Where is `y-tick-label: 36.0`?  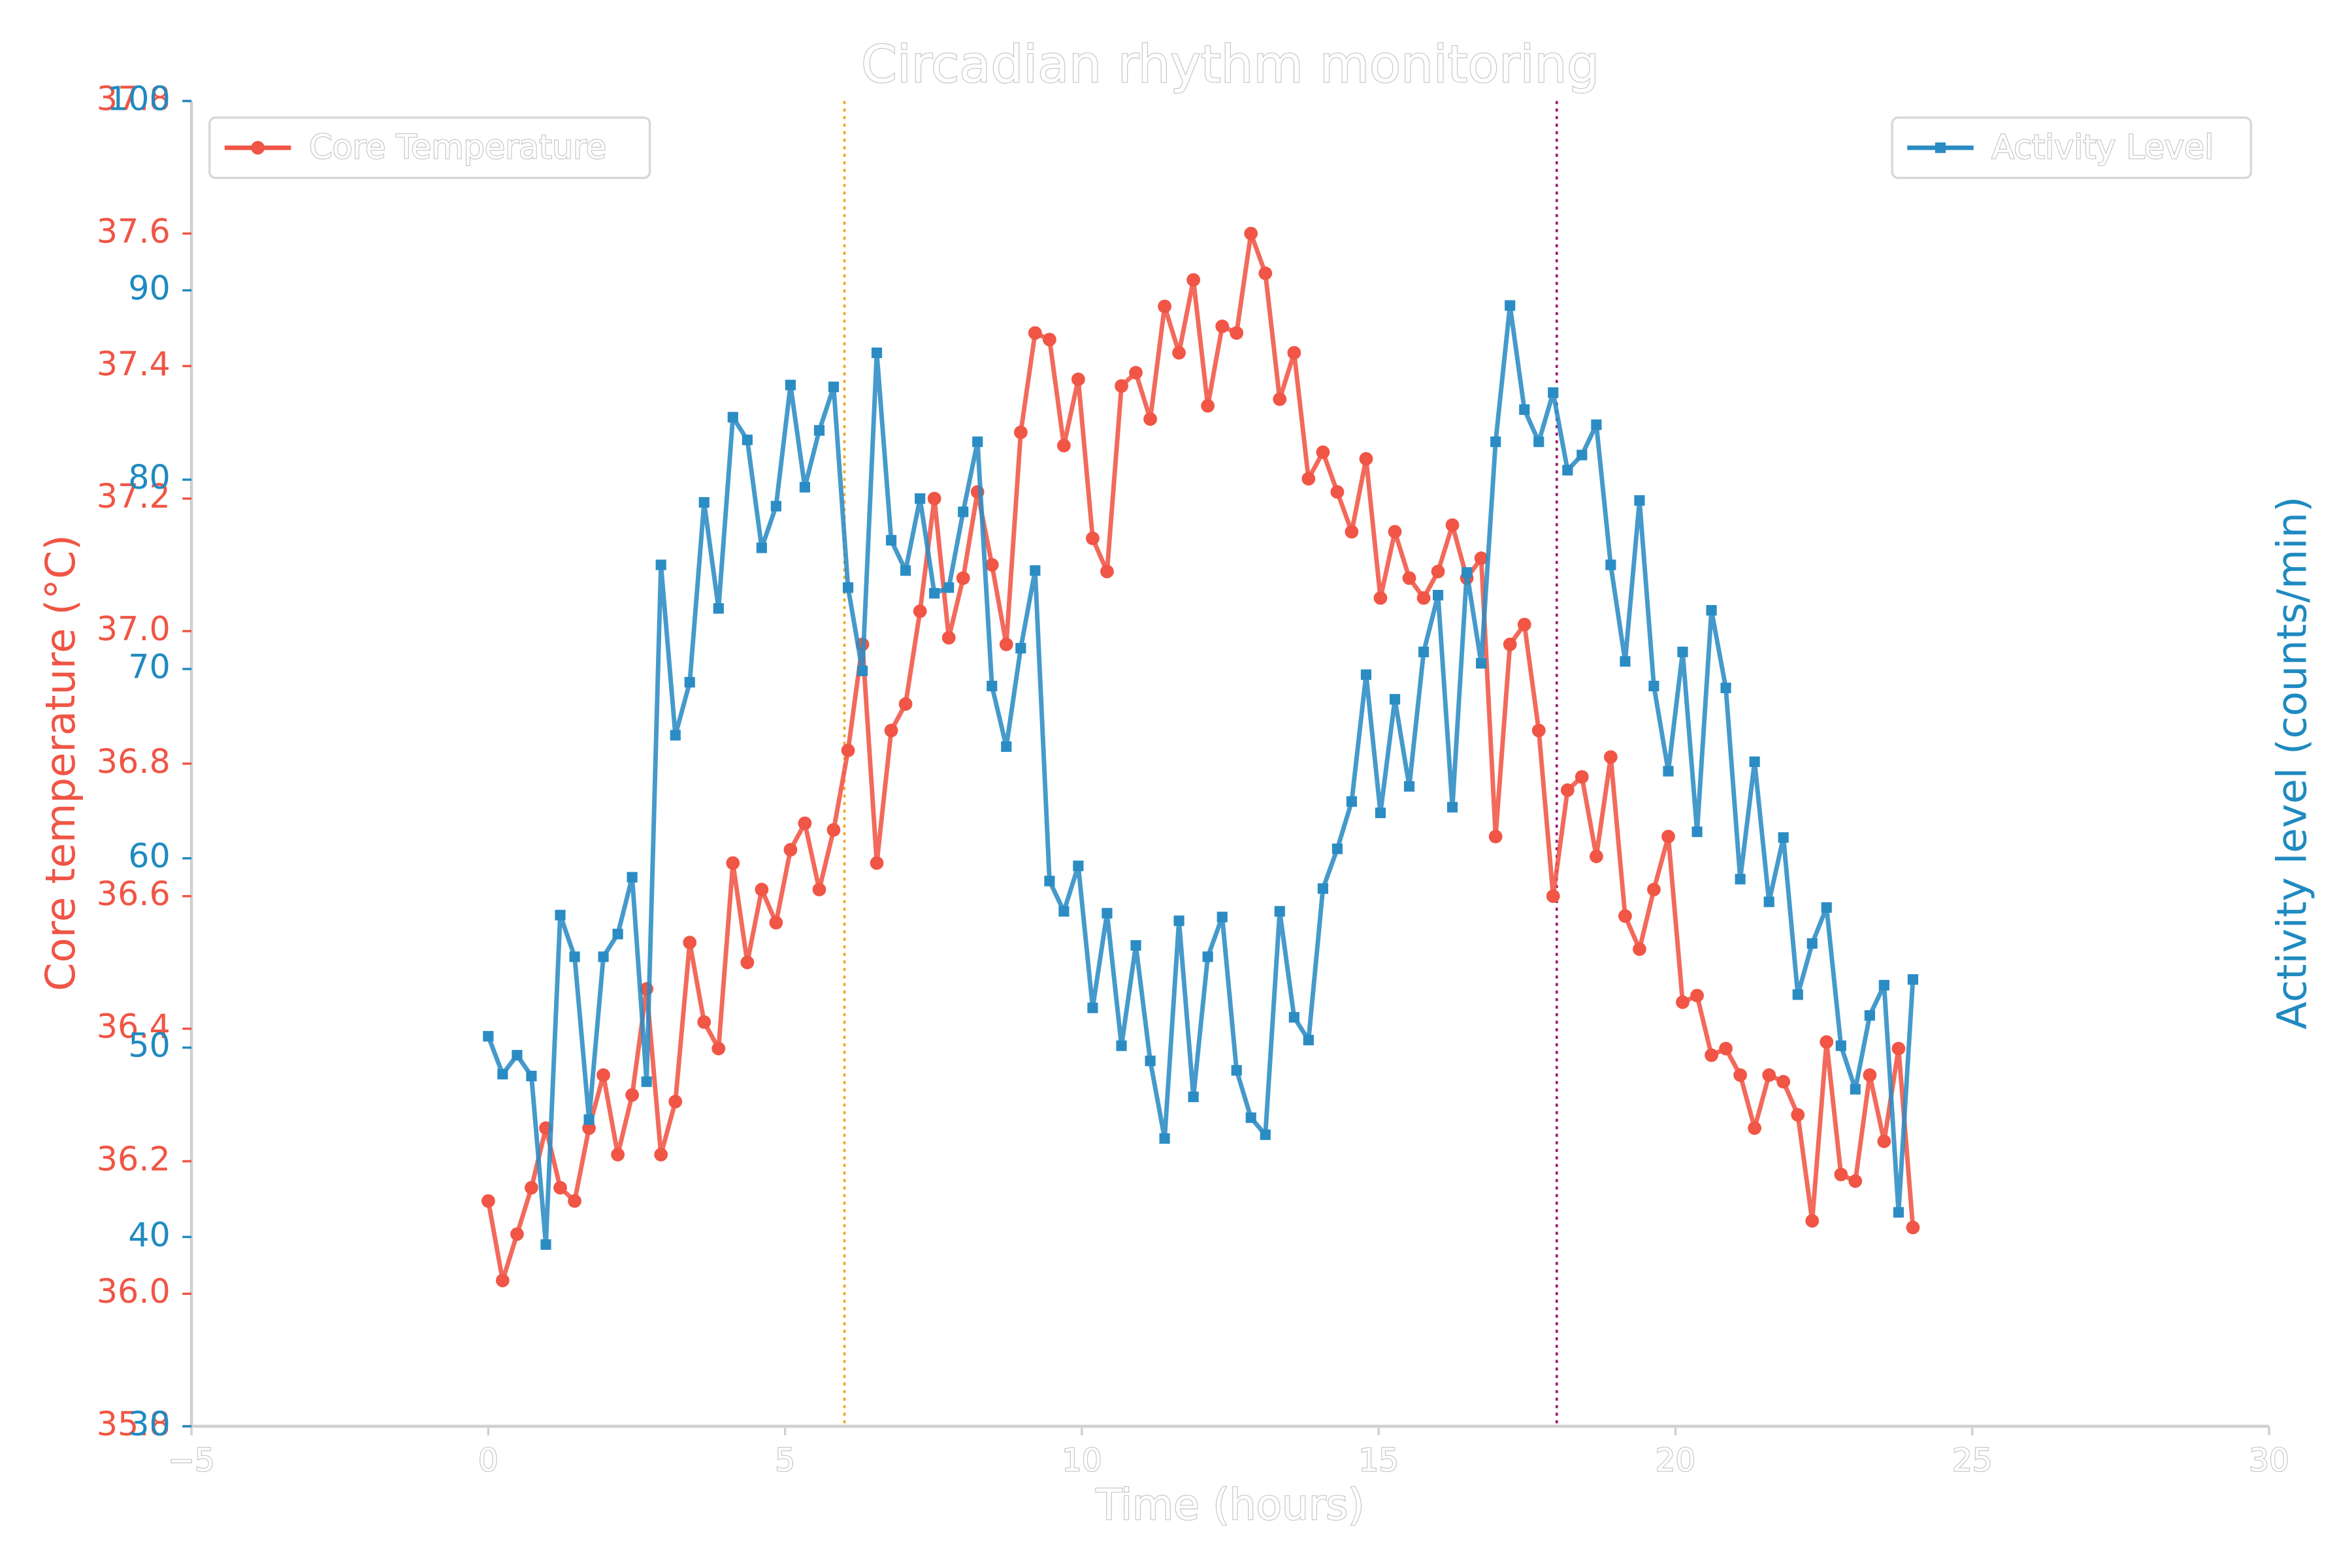
y-tick-label: 36.0 is located at coordinates (134, 1291).